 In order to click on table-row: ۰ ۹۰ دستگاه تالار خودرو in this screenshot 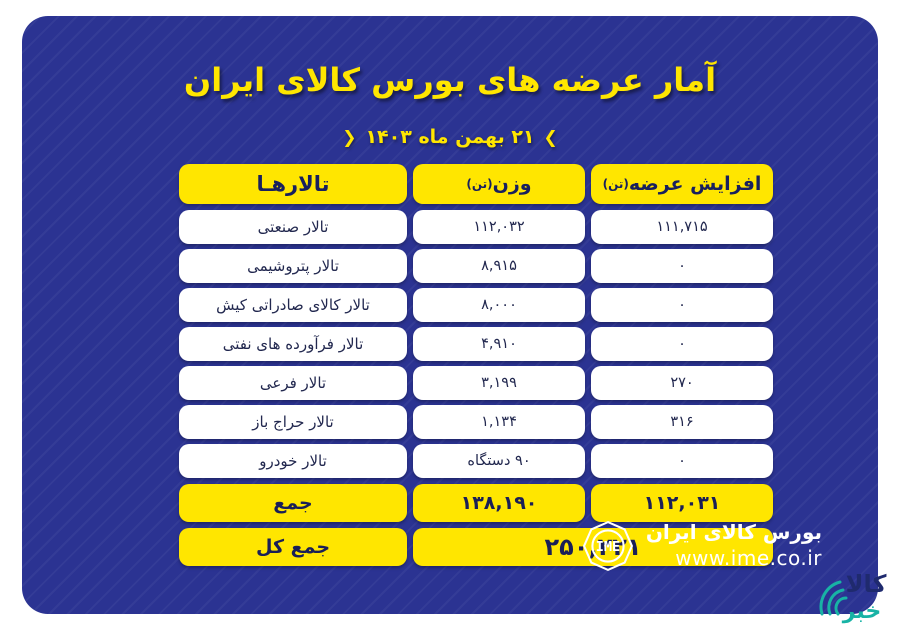, I will do `click(476, 461)`.